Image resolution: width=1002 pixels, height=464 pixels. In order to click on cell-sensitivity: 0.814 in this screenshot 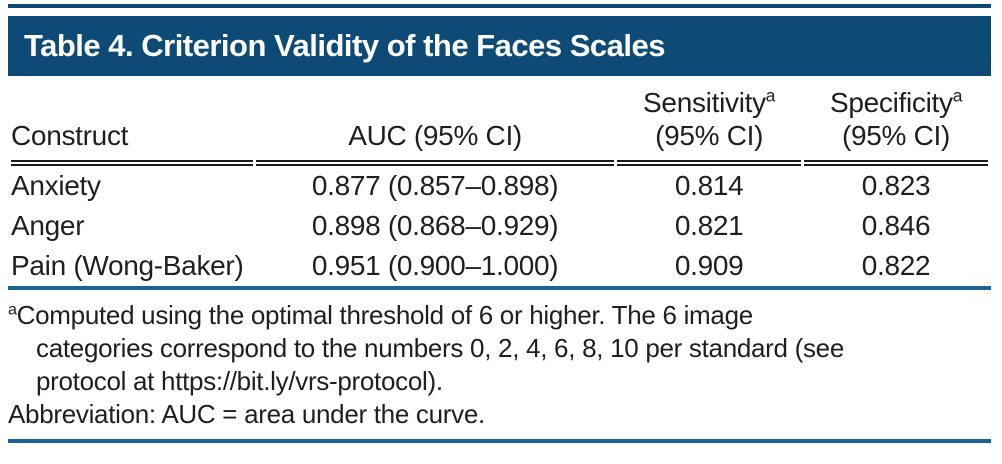, I will do `click(709, 185)`.